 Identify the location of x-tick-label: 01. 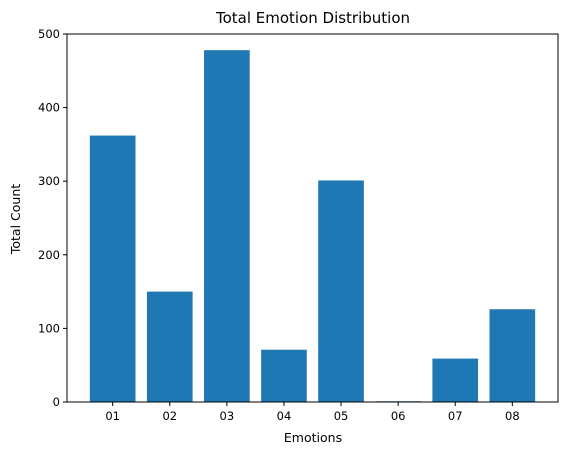
(112, 416).